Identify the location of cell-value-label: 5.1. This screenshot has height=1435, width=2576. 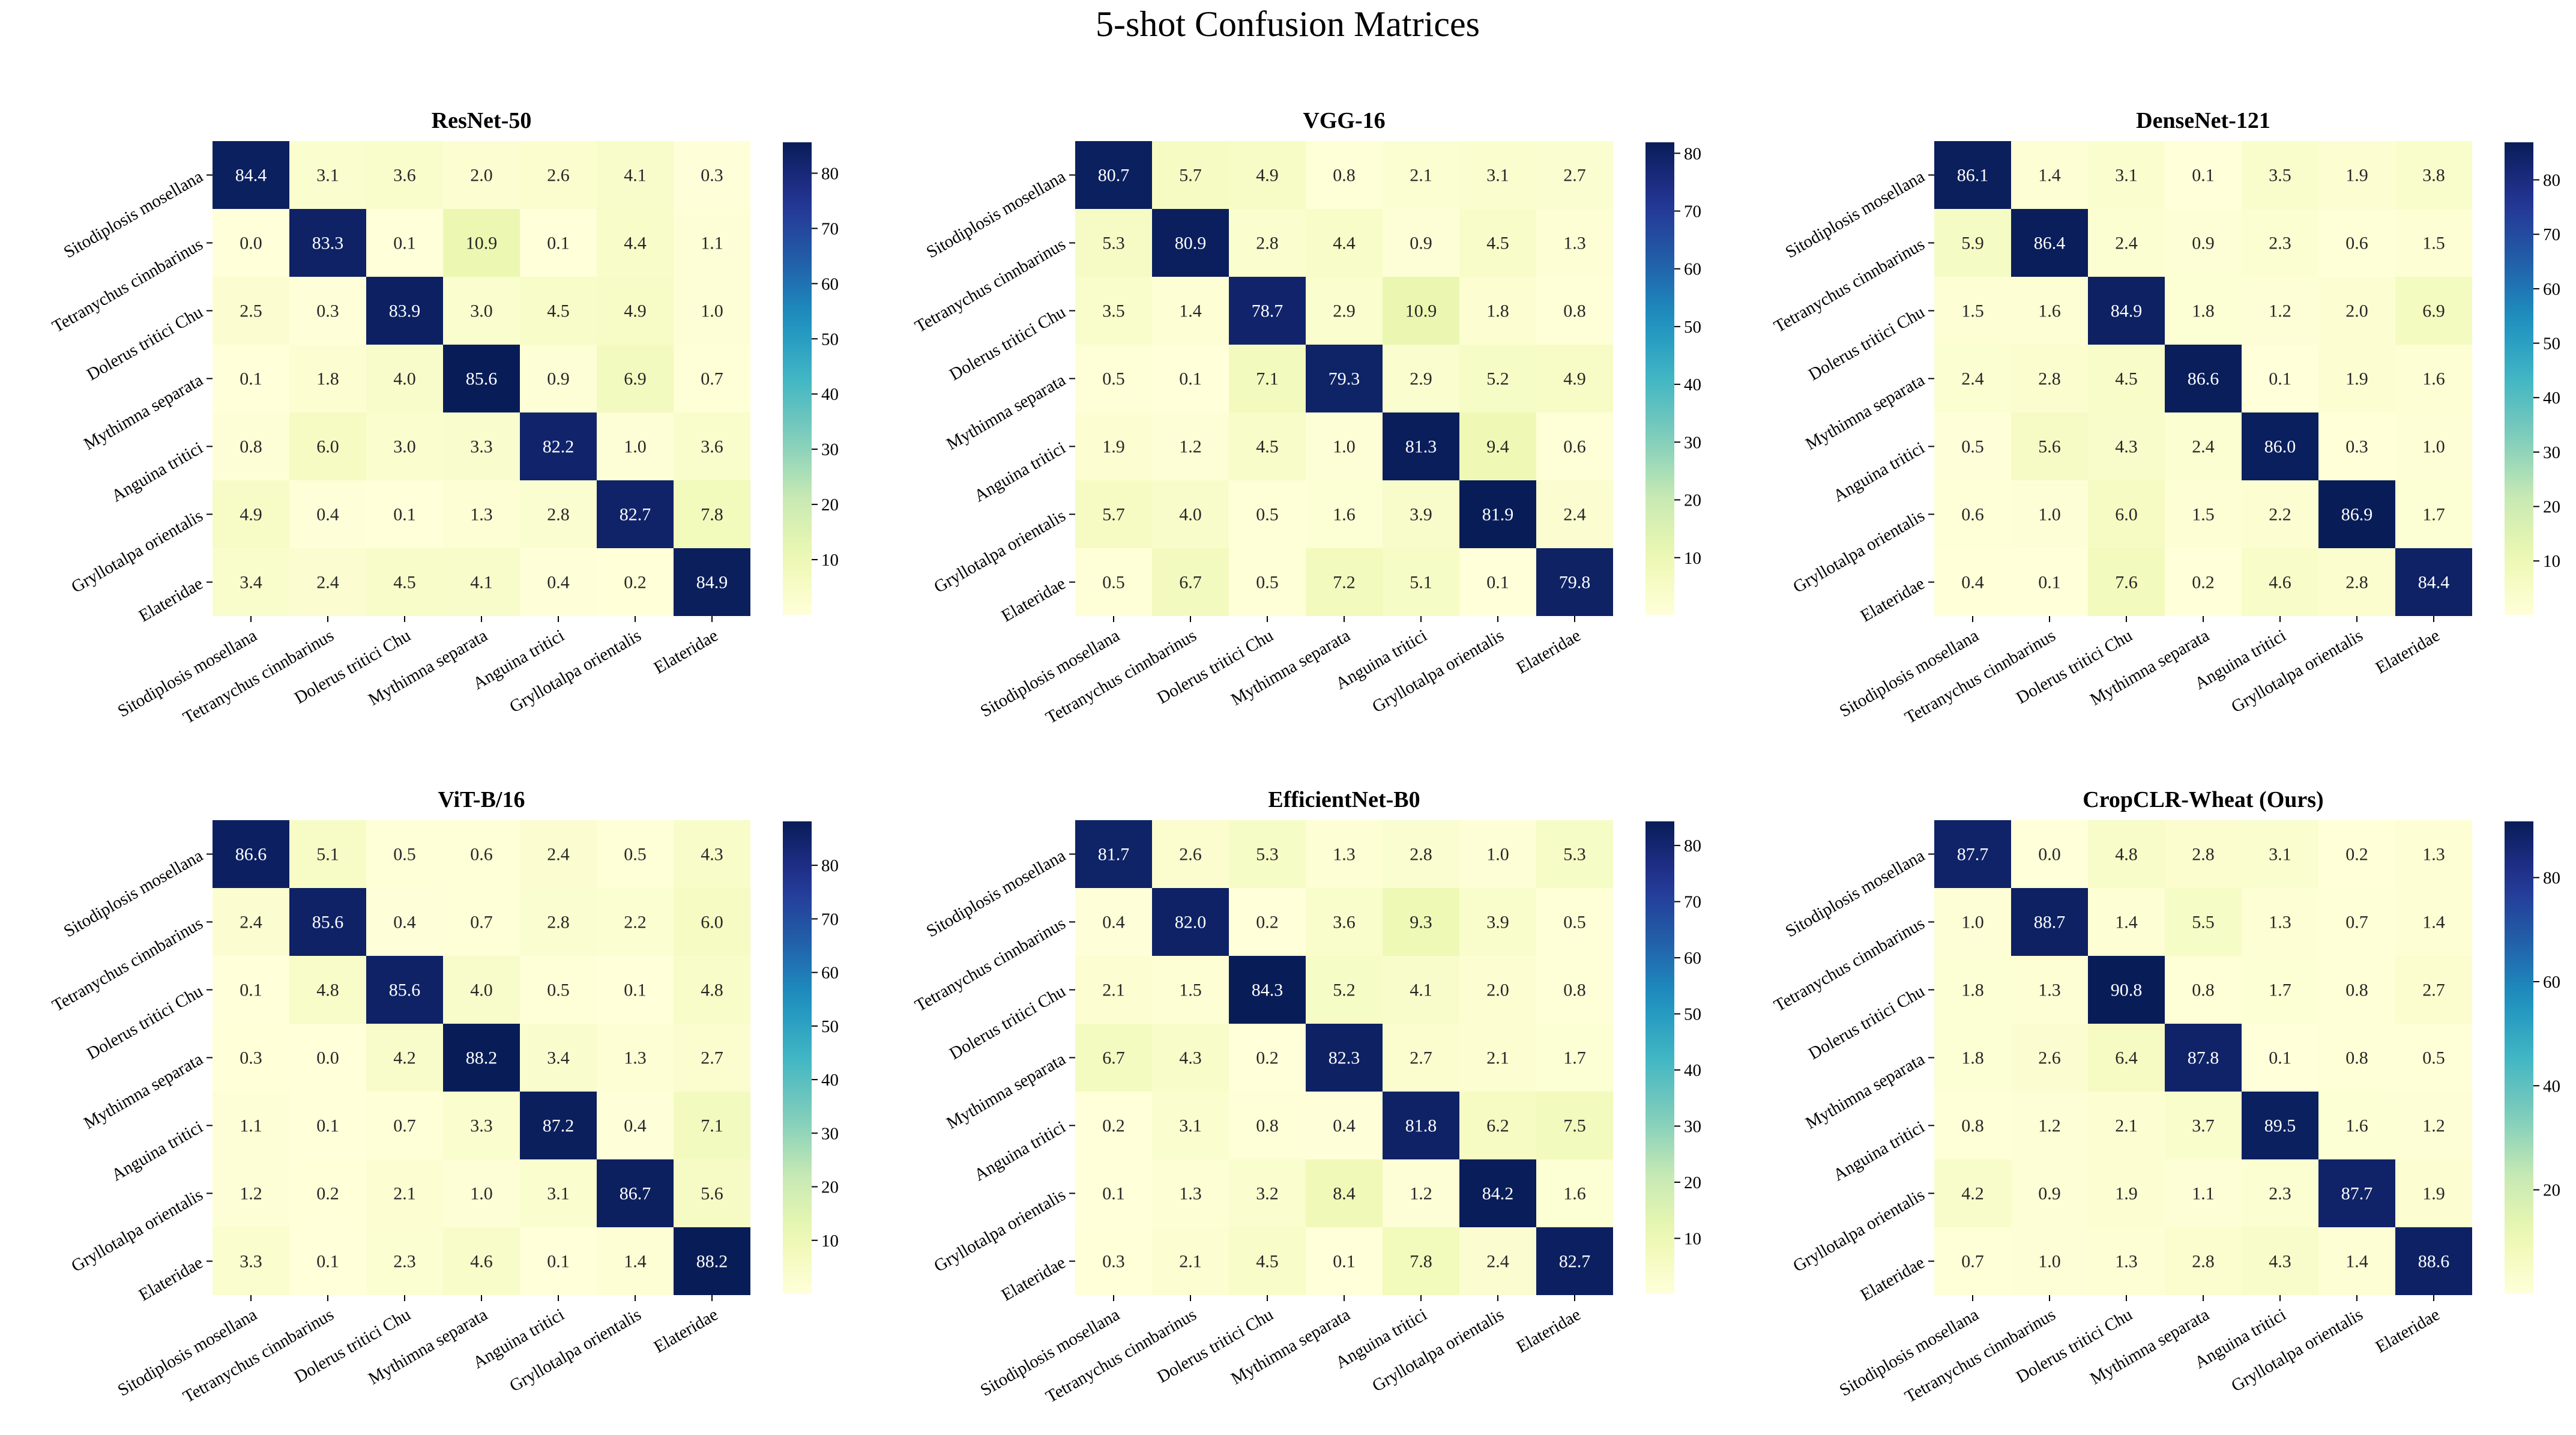
(327, 855).